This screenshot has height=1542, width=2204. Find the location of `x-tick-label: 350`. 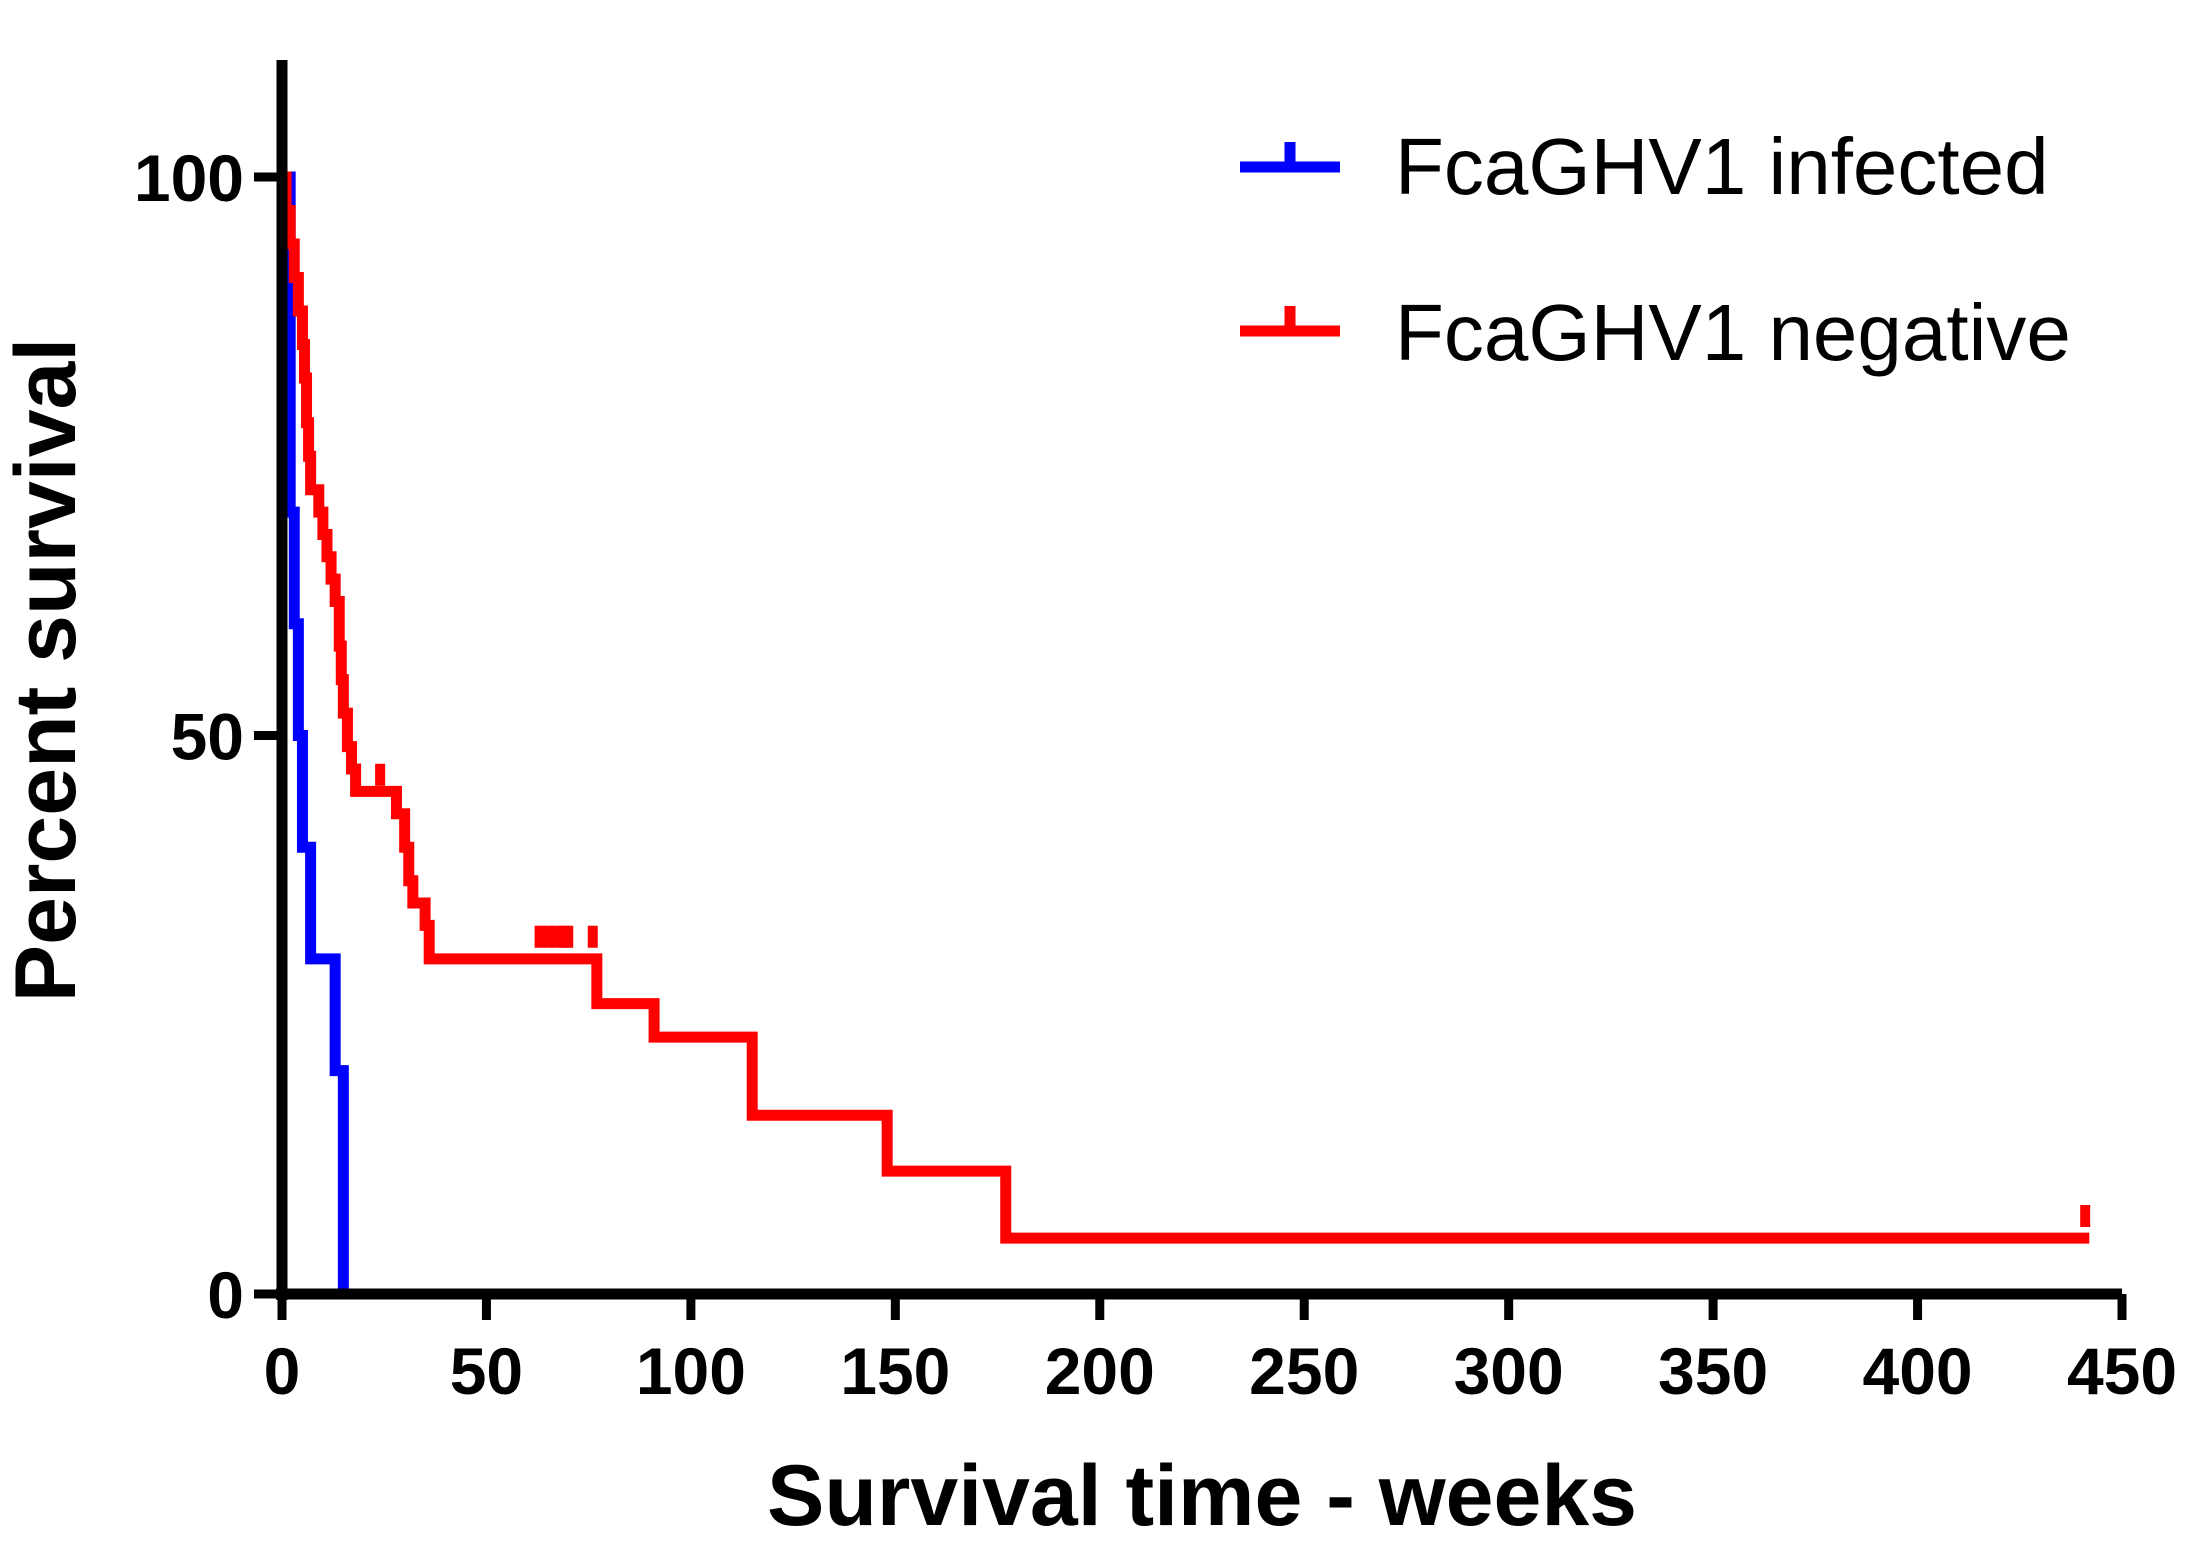

x-tick-label: 350 is located at coordinates (1713, 1371).